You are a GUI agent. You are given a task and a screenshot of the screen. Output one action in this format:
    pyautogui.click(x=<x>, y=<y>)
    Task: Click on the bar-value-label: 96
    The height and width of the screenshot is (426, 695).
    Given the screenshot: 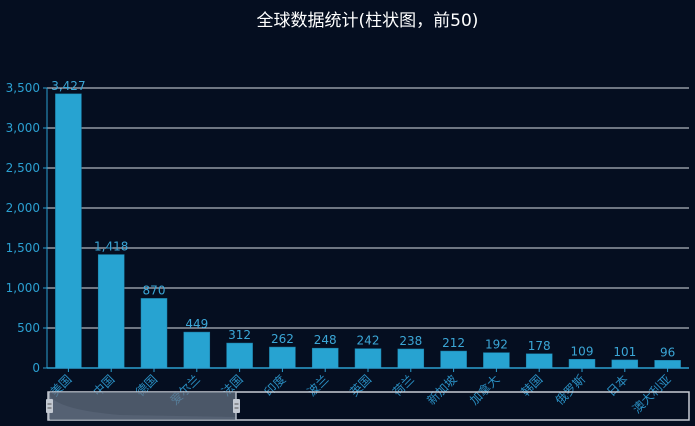 What is the action you would take?
    pyautogui.click(x=667, y=352)
    